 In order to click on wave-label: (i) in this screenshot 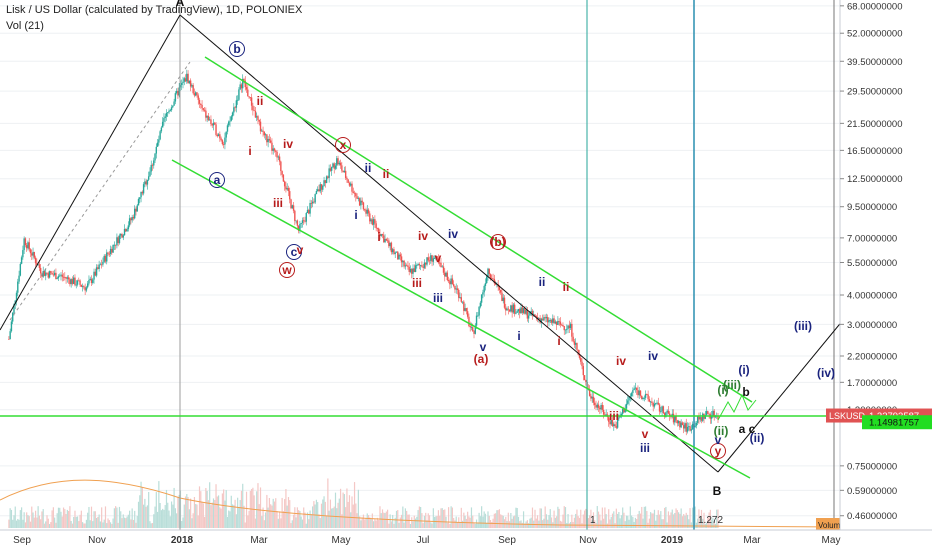, I will do `click(743, 370)`.